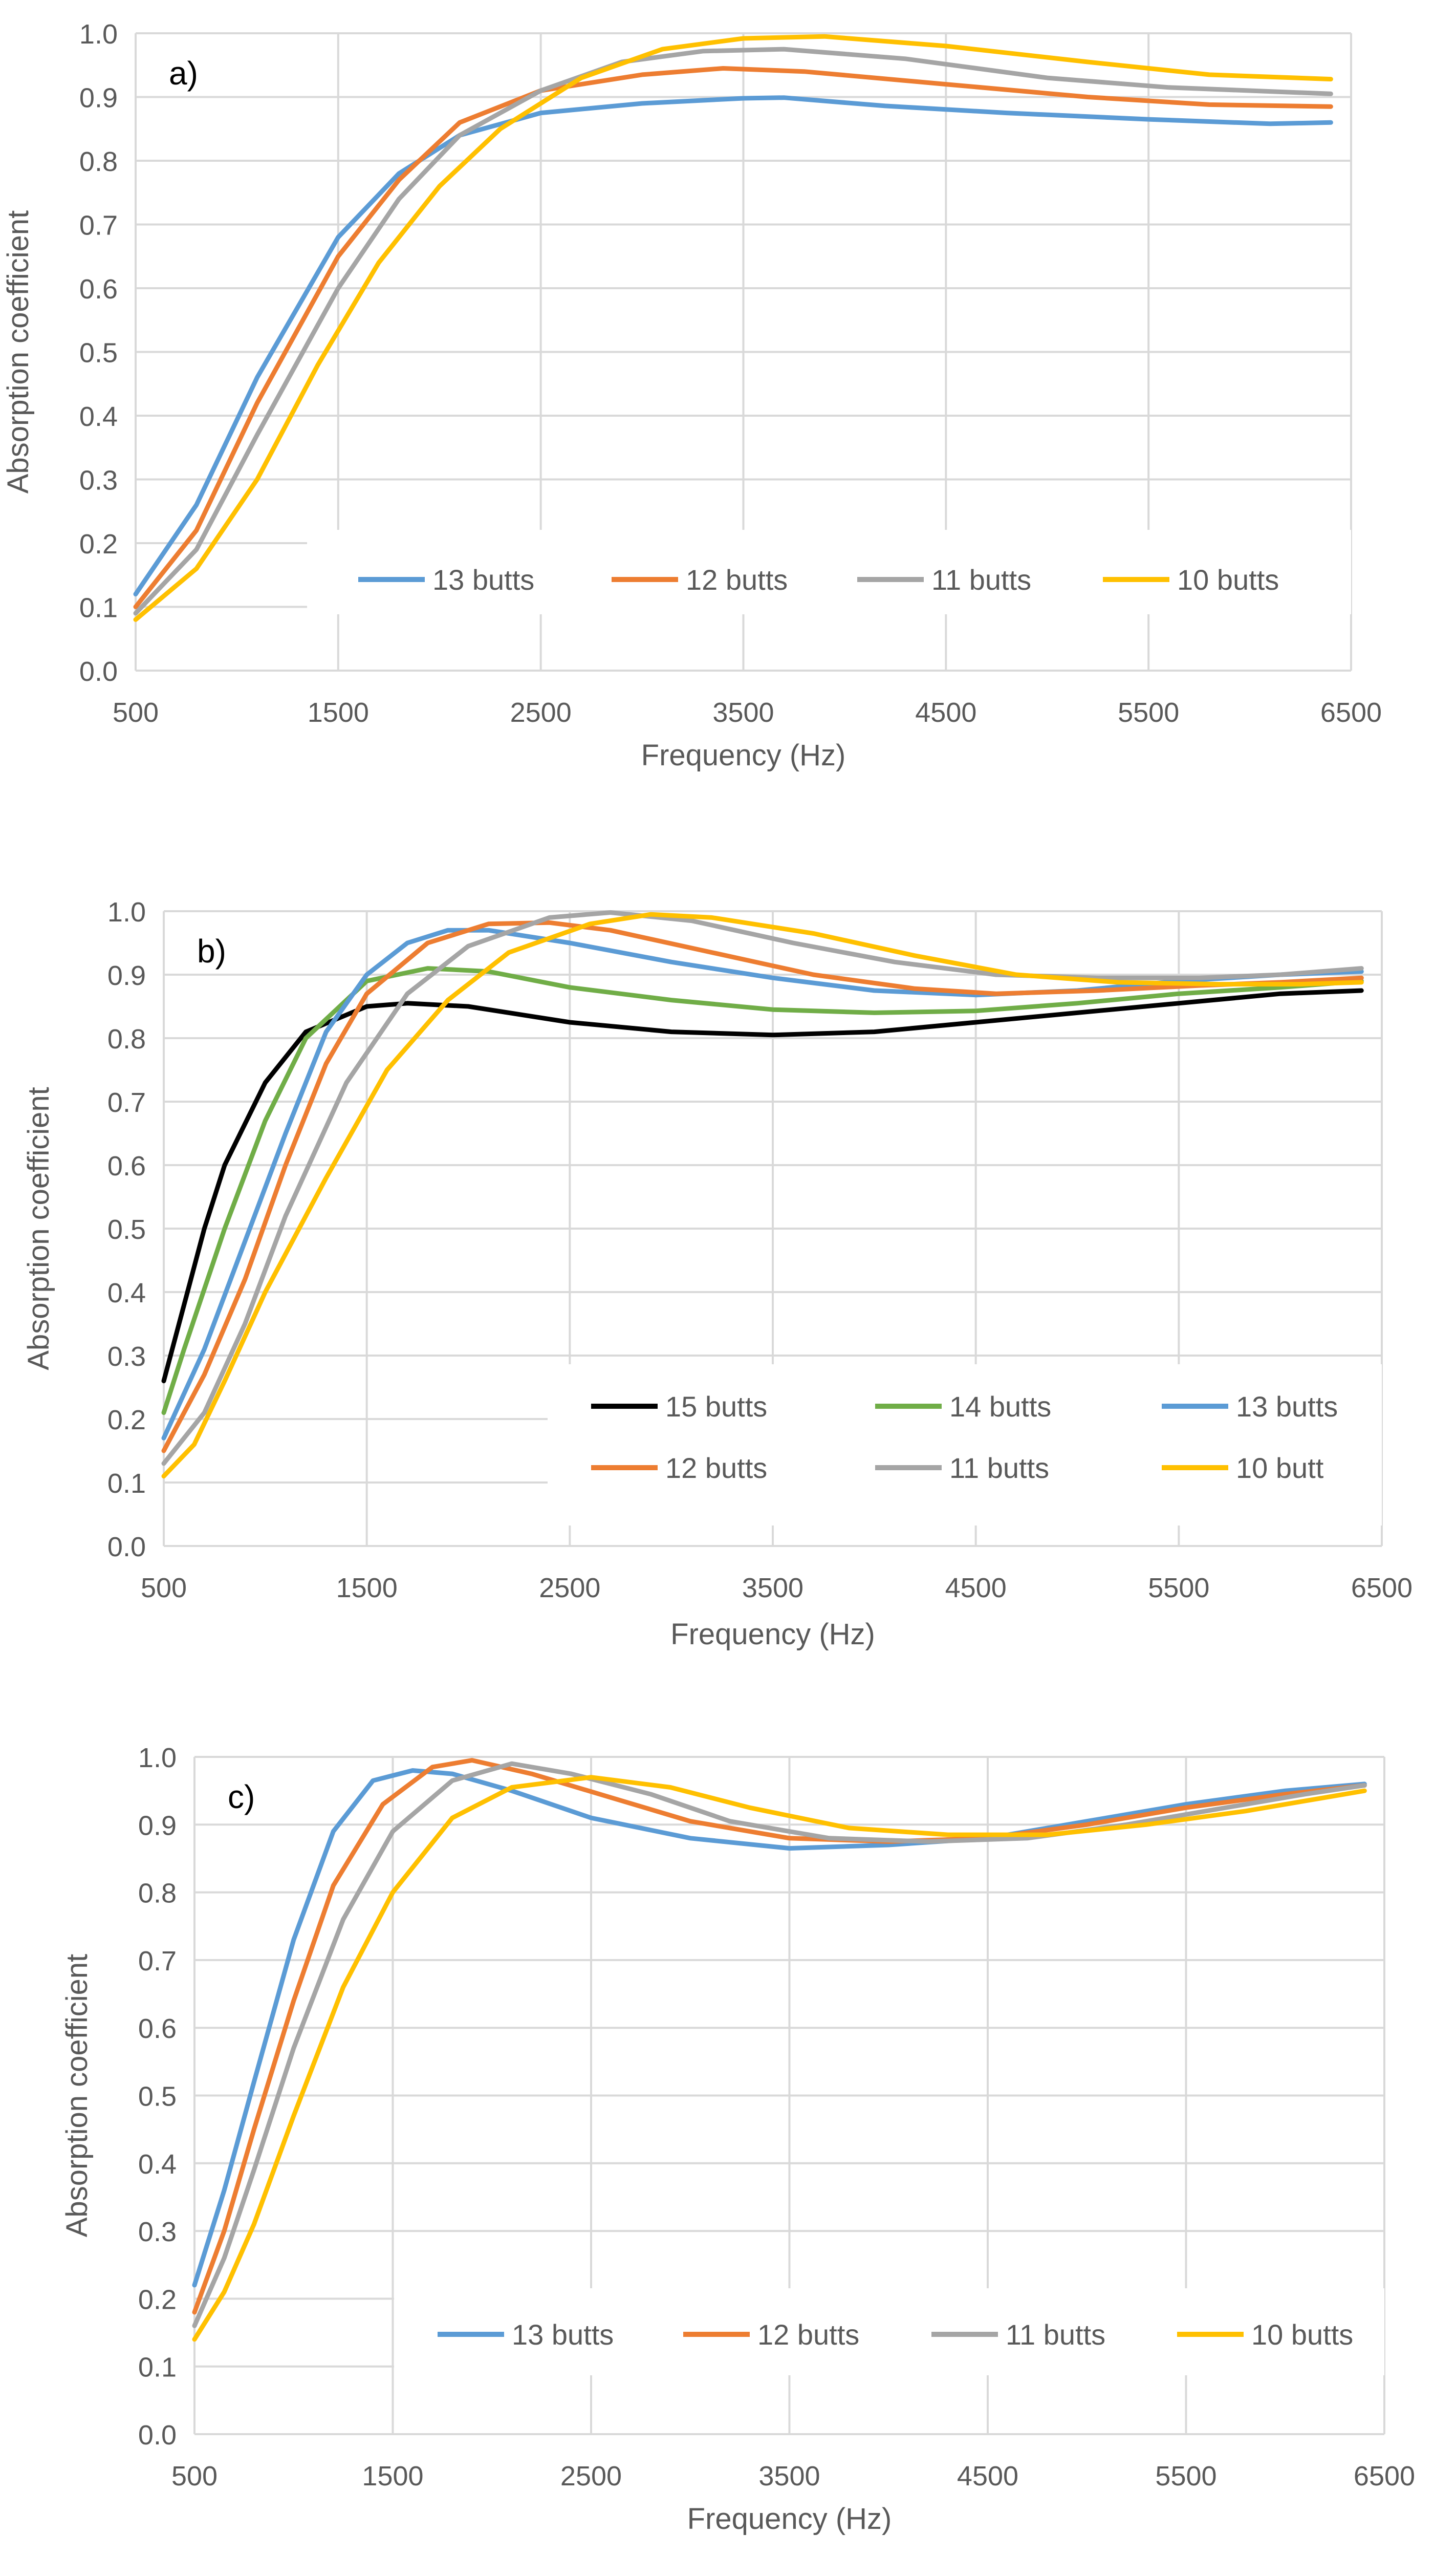 This screenshot has width=1456, height=2556. What do you see at coordinates (241, 1796) in the screenshot?
I see `panel-label: c)` at bounding box center [241, 1796].